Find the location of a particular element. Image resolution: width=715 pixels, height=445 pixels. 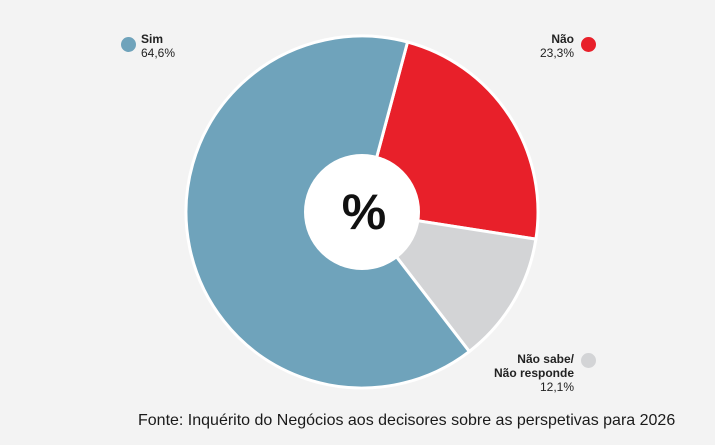

legend-sim: Sim 64,6% is located at coordinates (158, 46).